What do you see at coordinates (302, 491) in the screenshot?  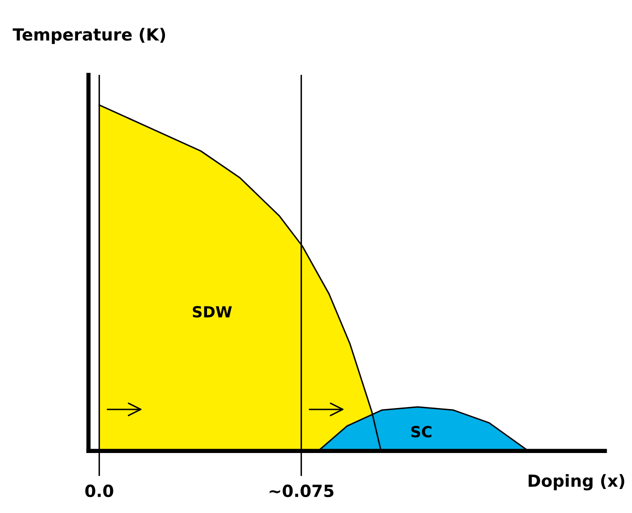 I see `x-tick-label: ~0.075` at bounding box center [302, 491].